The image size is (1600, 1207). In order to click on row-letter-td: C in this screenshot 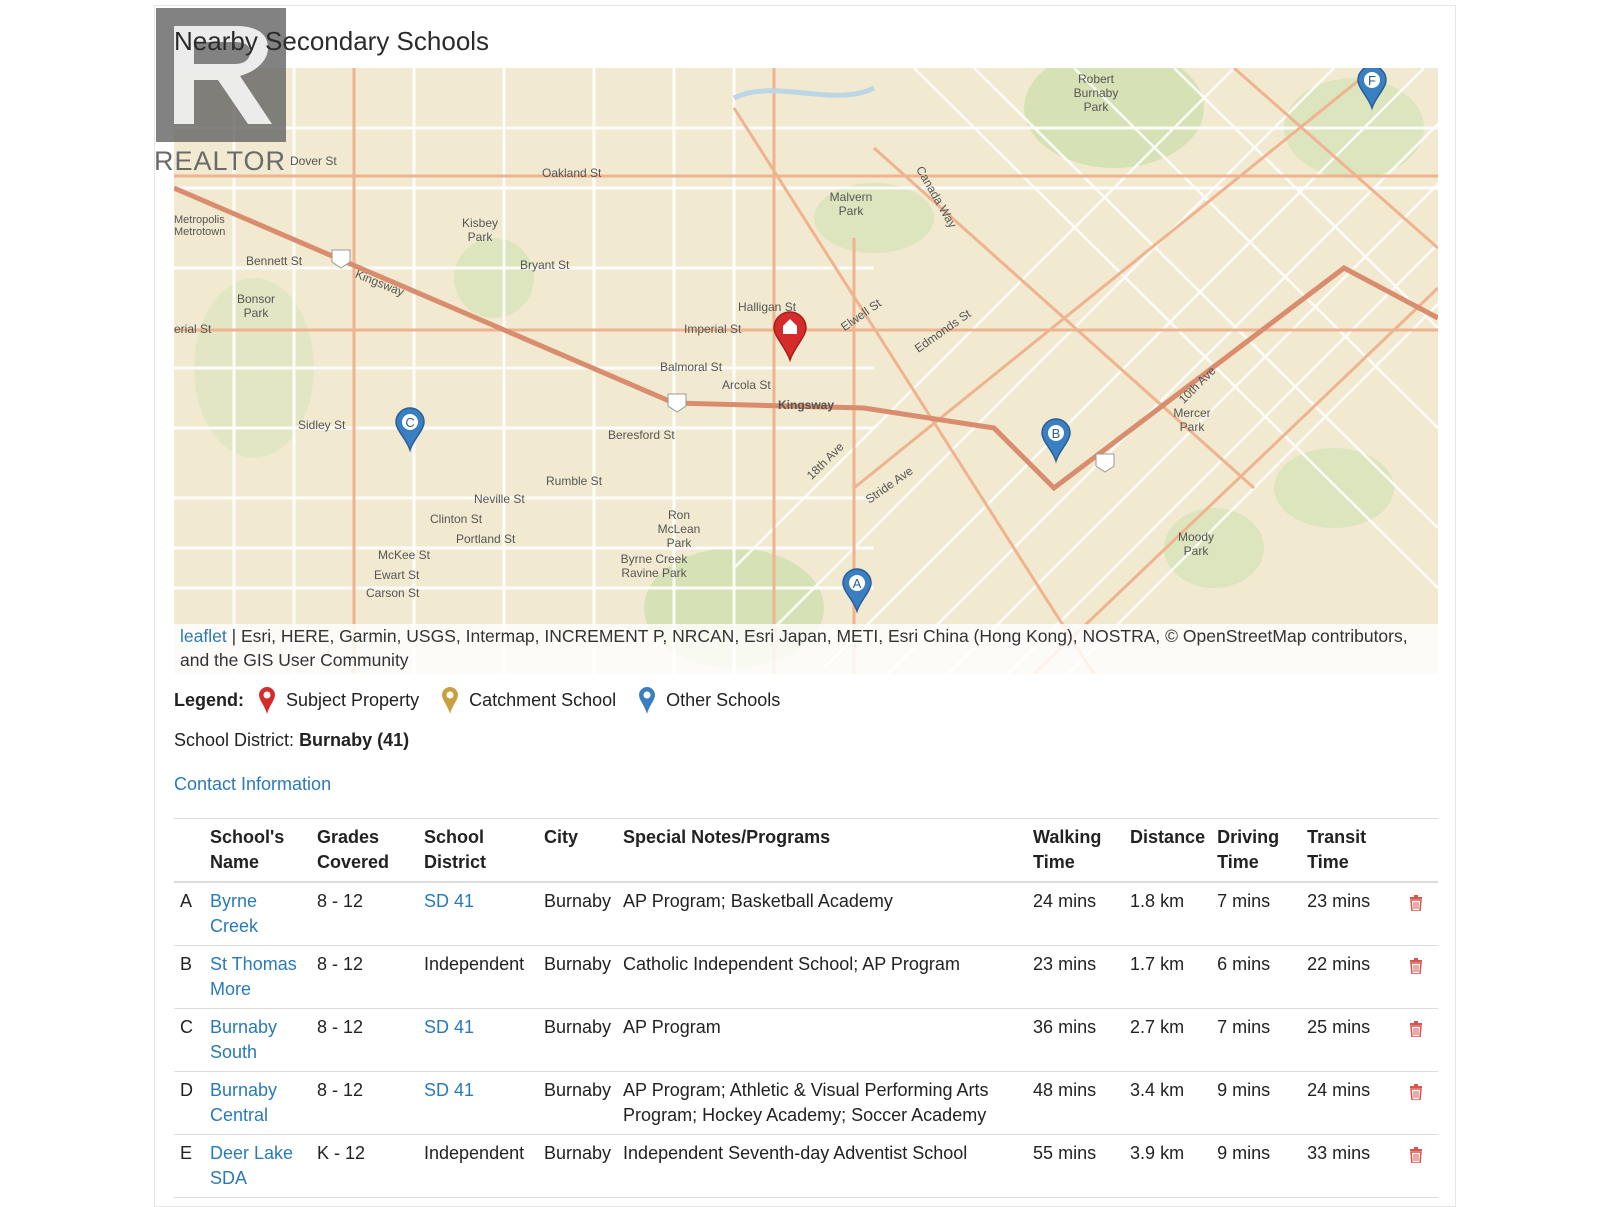, I will do `click(189, 1040)`.